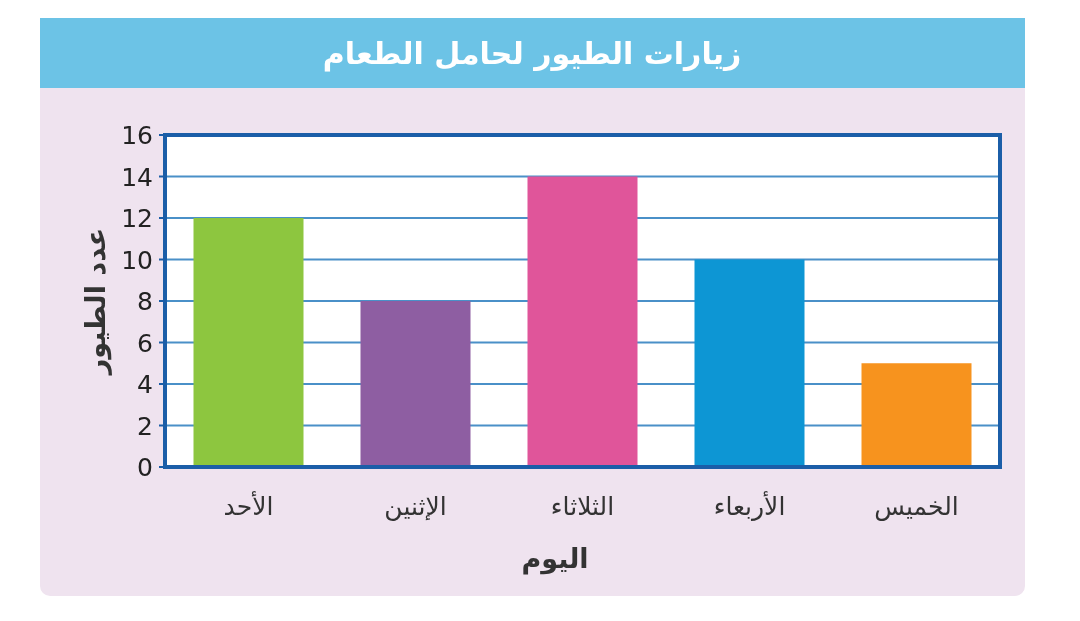  Describe the element at coordinates (137, 218) in the screenshot. I see `y-tick-label: 12` at that location.